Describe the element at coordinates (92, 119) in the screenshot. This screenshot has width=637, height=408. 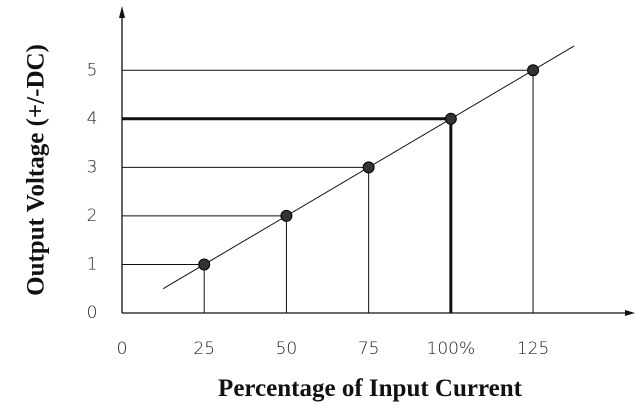
I see `y-tick-label: 4` at that location.